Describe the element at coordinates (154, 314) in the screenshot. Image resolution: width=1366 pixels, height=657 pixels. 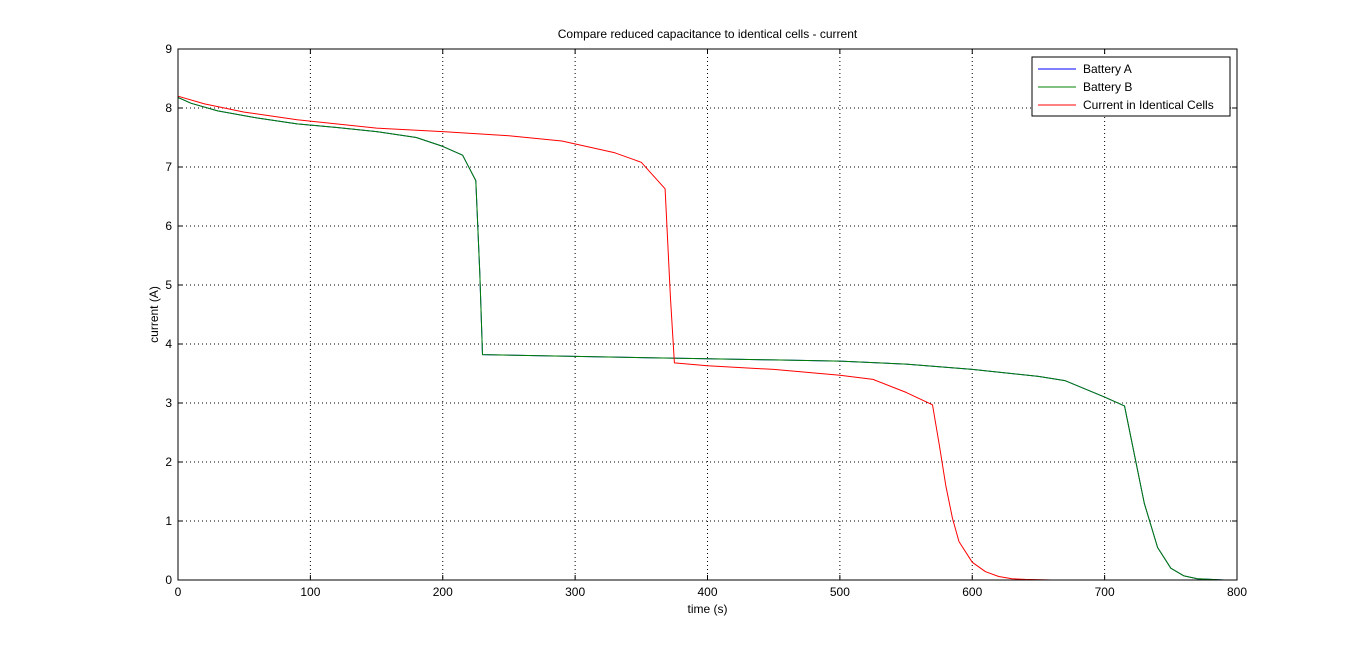
I see `y-axis-label: current (A)` at that location.